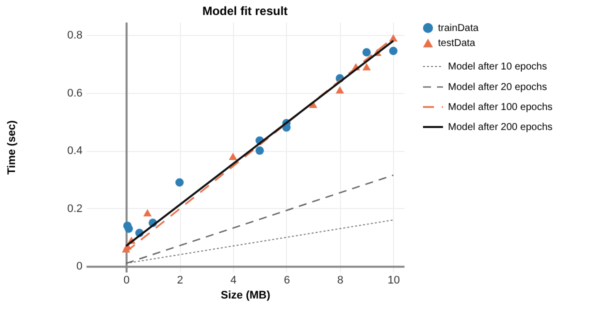 The image size is (590, 322). I want to click on chart-title: Model fit result, so click(245, 11).